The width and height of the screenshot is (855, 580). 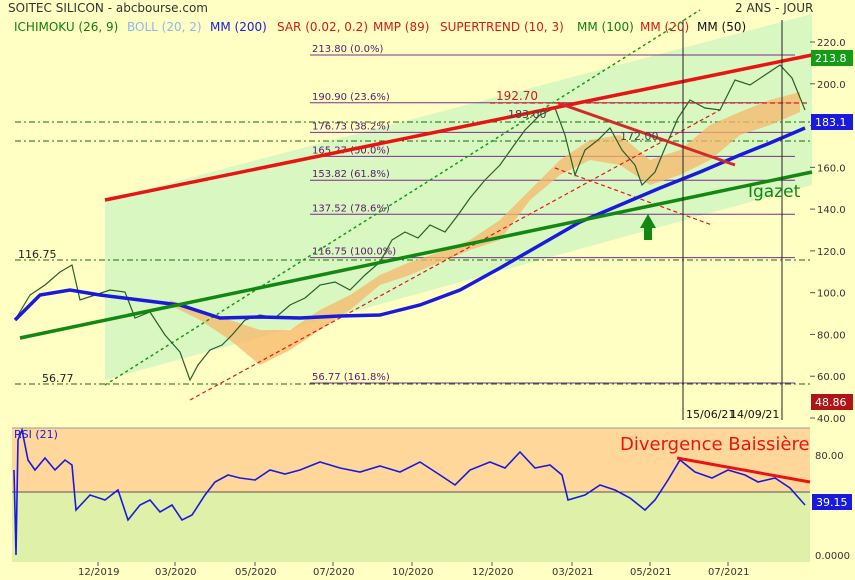 I want to click on buy-arrow-icon, so click(x=648, y=227).